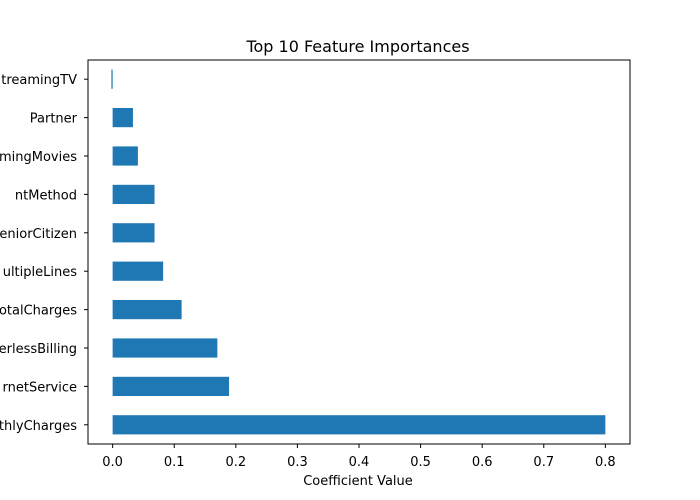 This screenshot has width=700, height=500. I want to click on x-tick-label: 0.7, so click(543, 462).